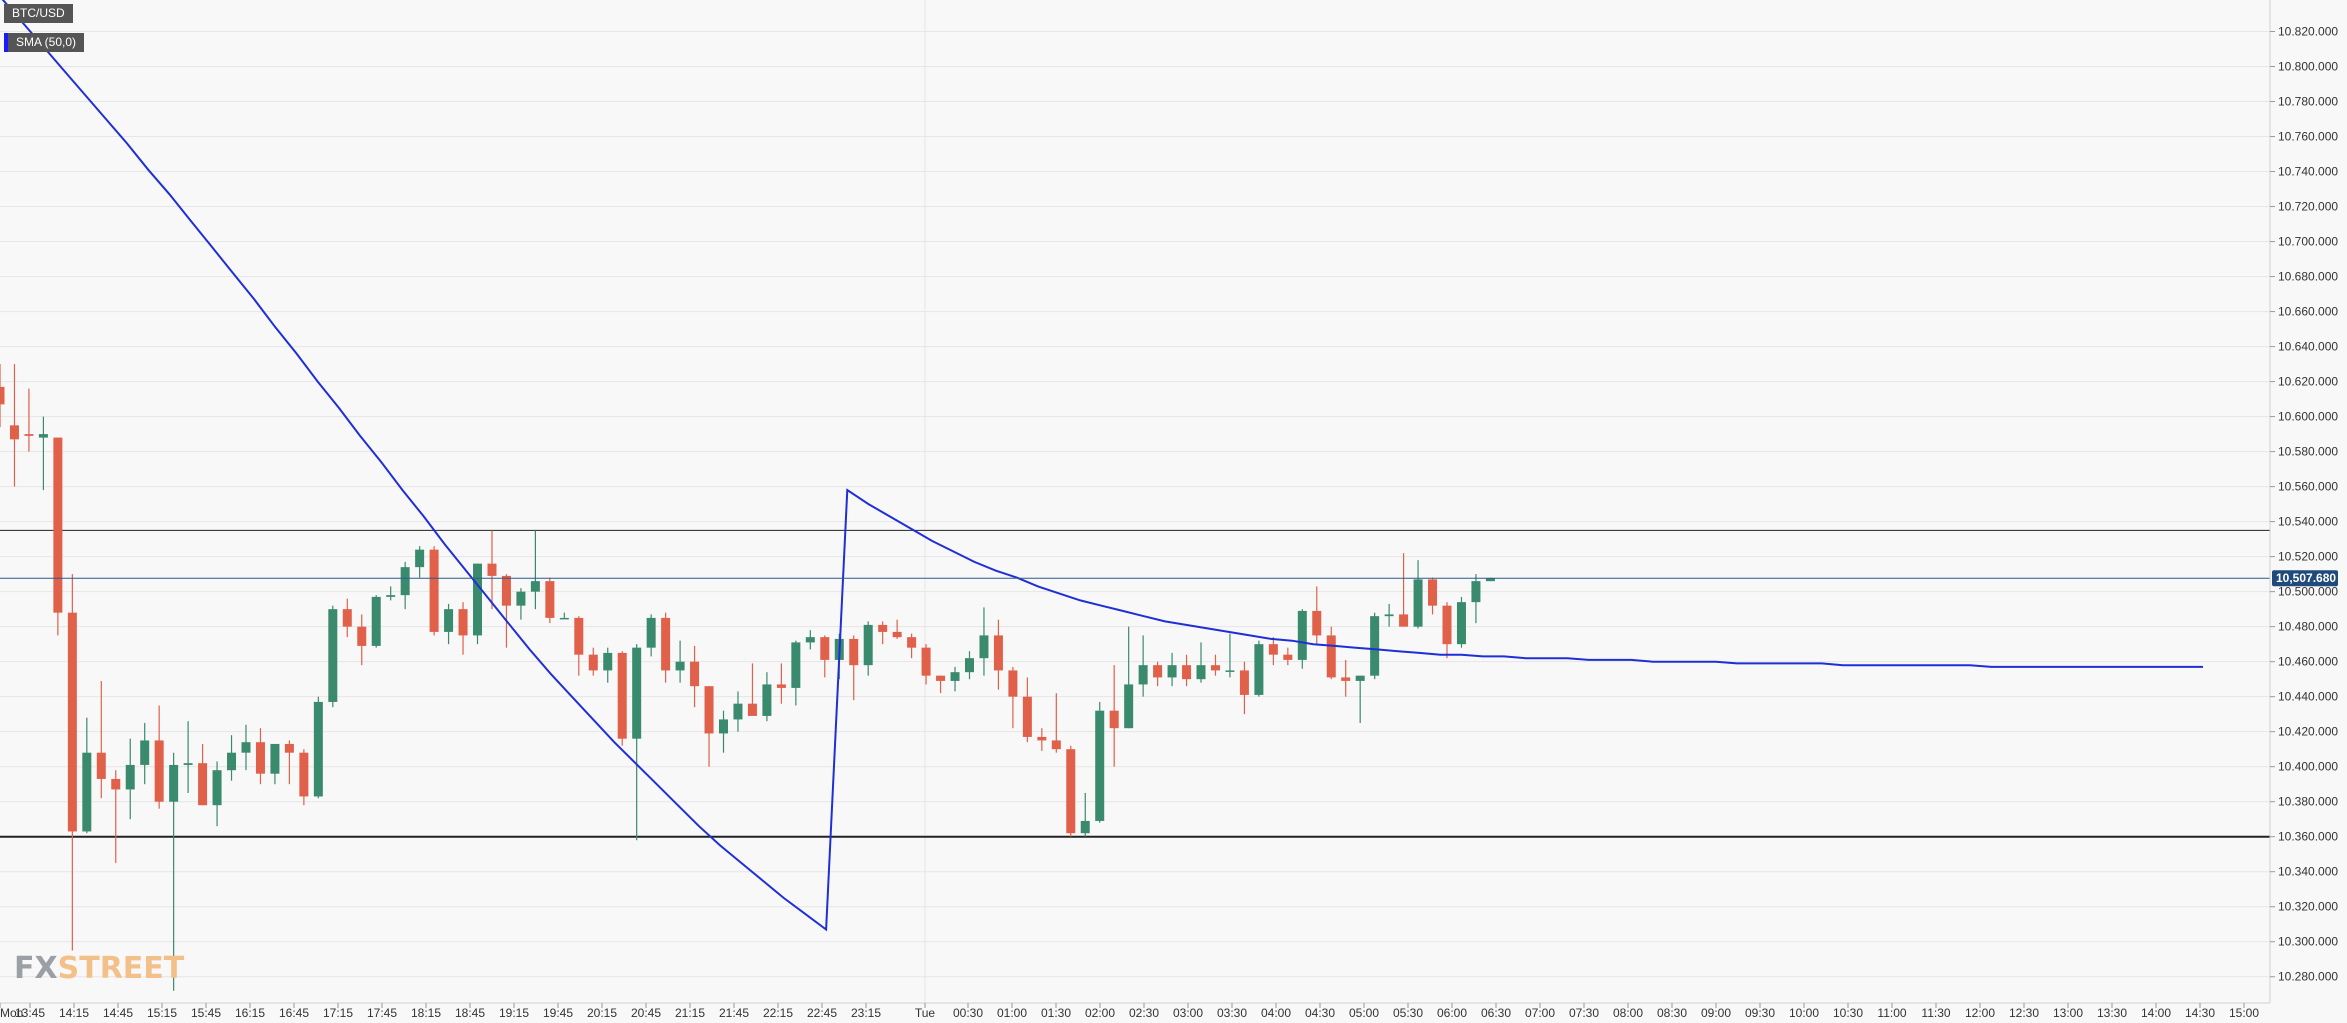  What do you see at coordinates (2308, 522) in the screenshot?
I see `y-tick-label: 10.540.000` at bounding box center [2308, 522].